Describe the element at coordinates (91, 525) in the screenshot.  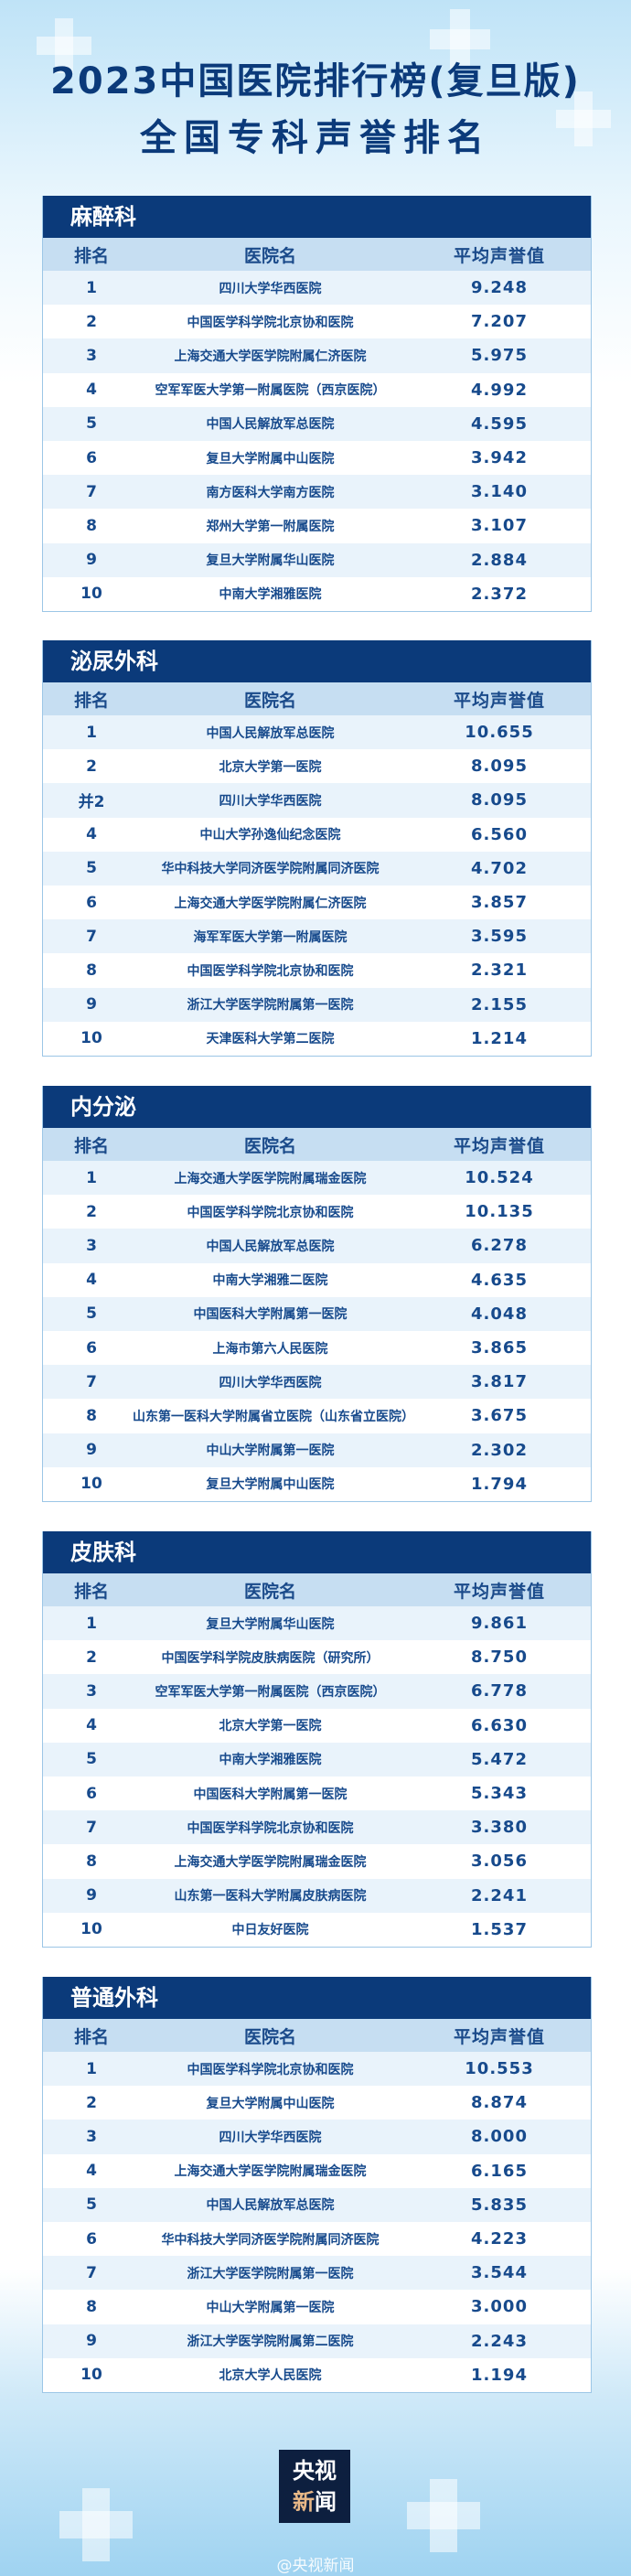
I see `rank-cell: 8` at that location.